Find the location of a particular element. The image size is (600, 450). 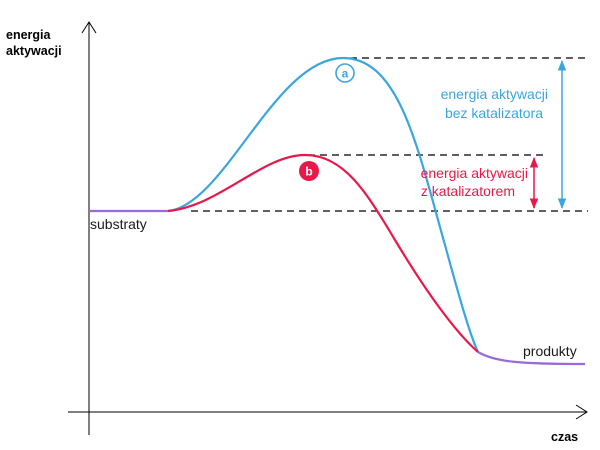

y-axis-title-line1: energia is located at coordinates (29, 35).